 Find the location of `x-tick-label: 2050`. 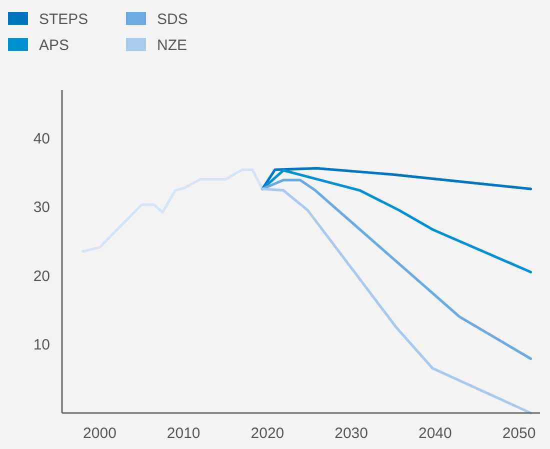

x-tick-label: 2050 is located at coordinates (519, 433).